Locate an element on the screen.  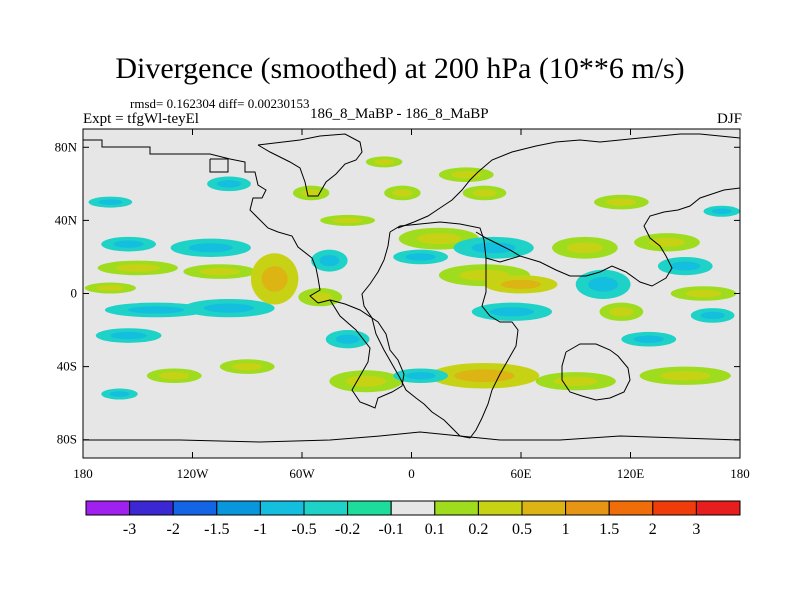
colorbar-label-5: -0.2 is located at coordinates (347, 529).